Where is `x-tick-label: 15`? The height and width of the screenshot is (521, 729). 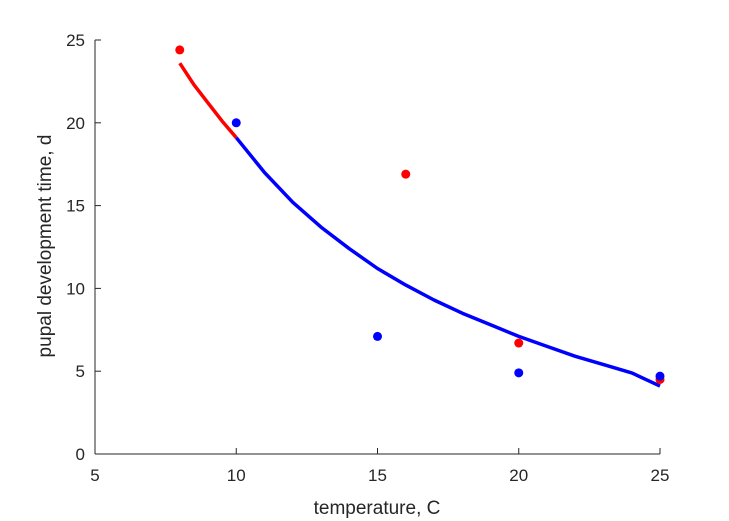
x-tick-label: 15 is located at coordinates (377, 475).